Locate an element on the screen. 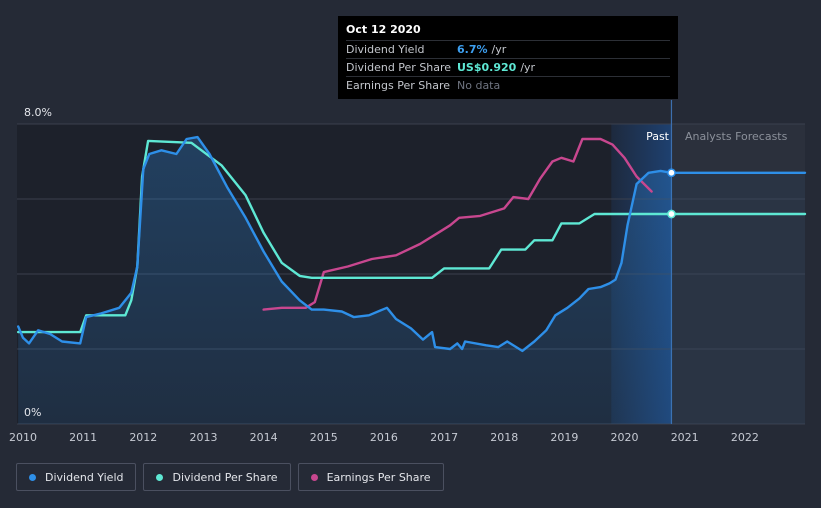 The height and width of the screenshot is (508, 821). x-tick-label: 2014 is located at coordinates (264, 437).